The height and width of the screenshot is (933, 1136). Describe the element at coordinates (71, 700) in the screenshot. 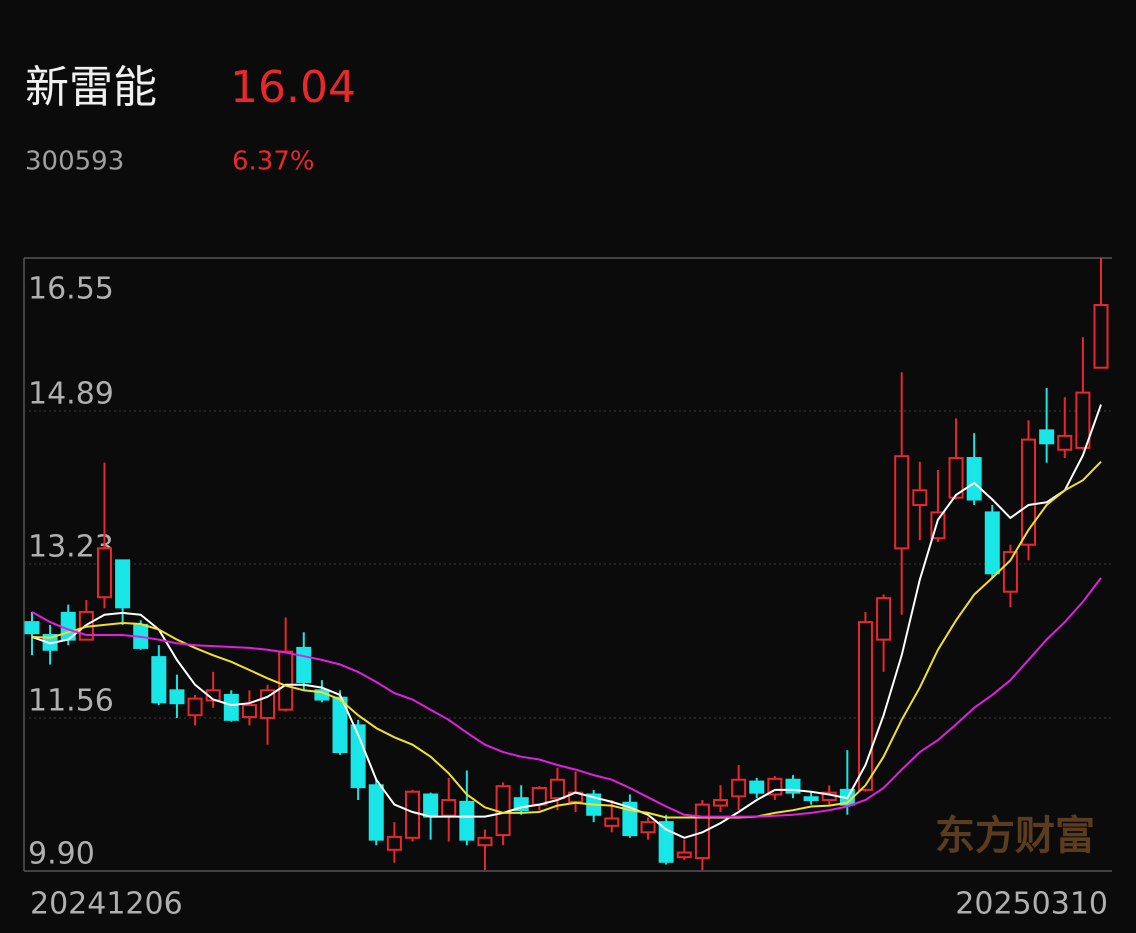

I see `y-tick-label: 11.56` at that location.